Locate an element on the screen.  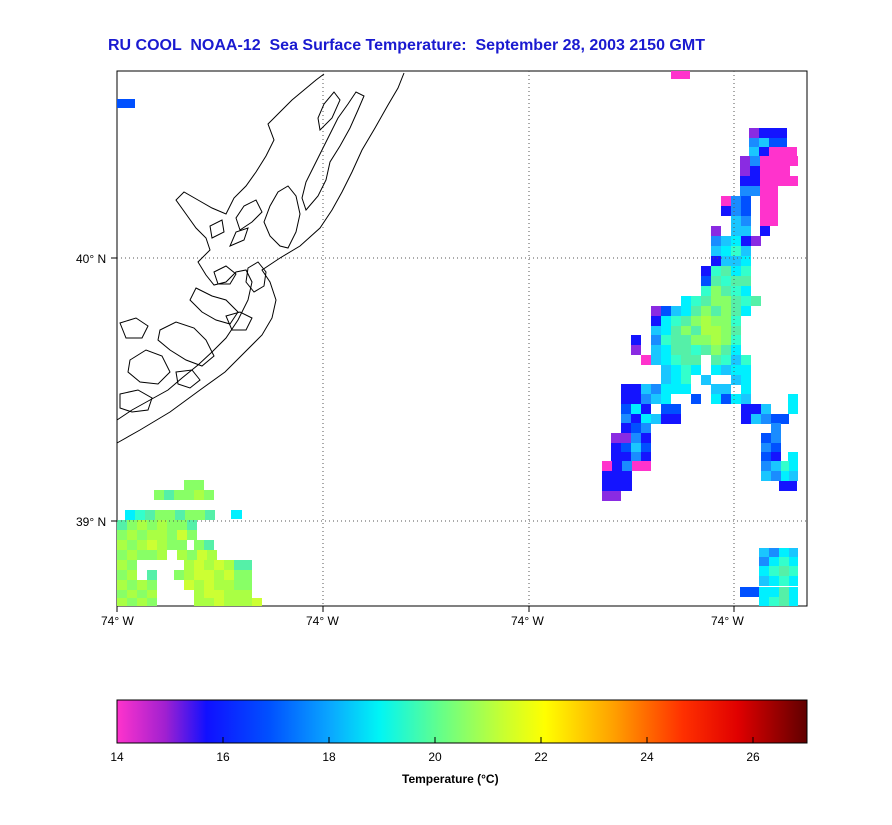
lat-label-40: 40° N is located at coordinates (91, 259).